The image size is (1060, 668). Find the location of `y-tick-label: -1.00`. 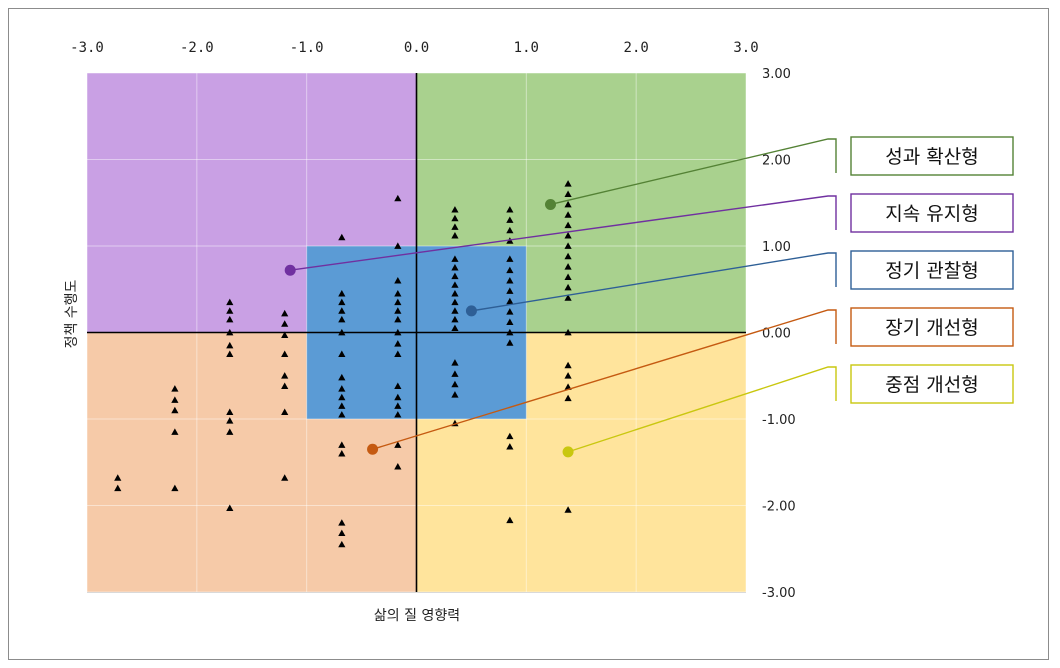

y-tick-label: -1.00 is located at coordinates (779, 420).